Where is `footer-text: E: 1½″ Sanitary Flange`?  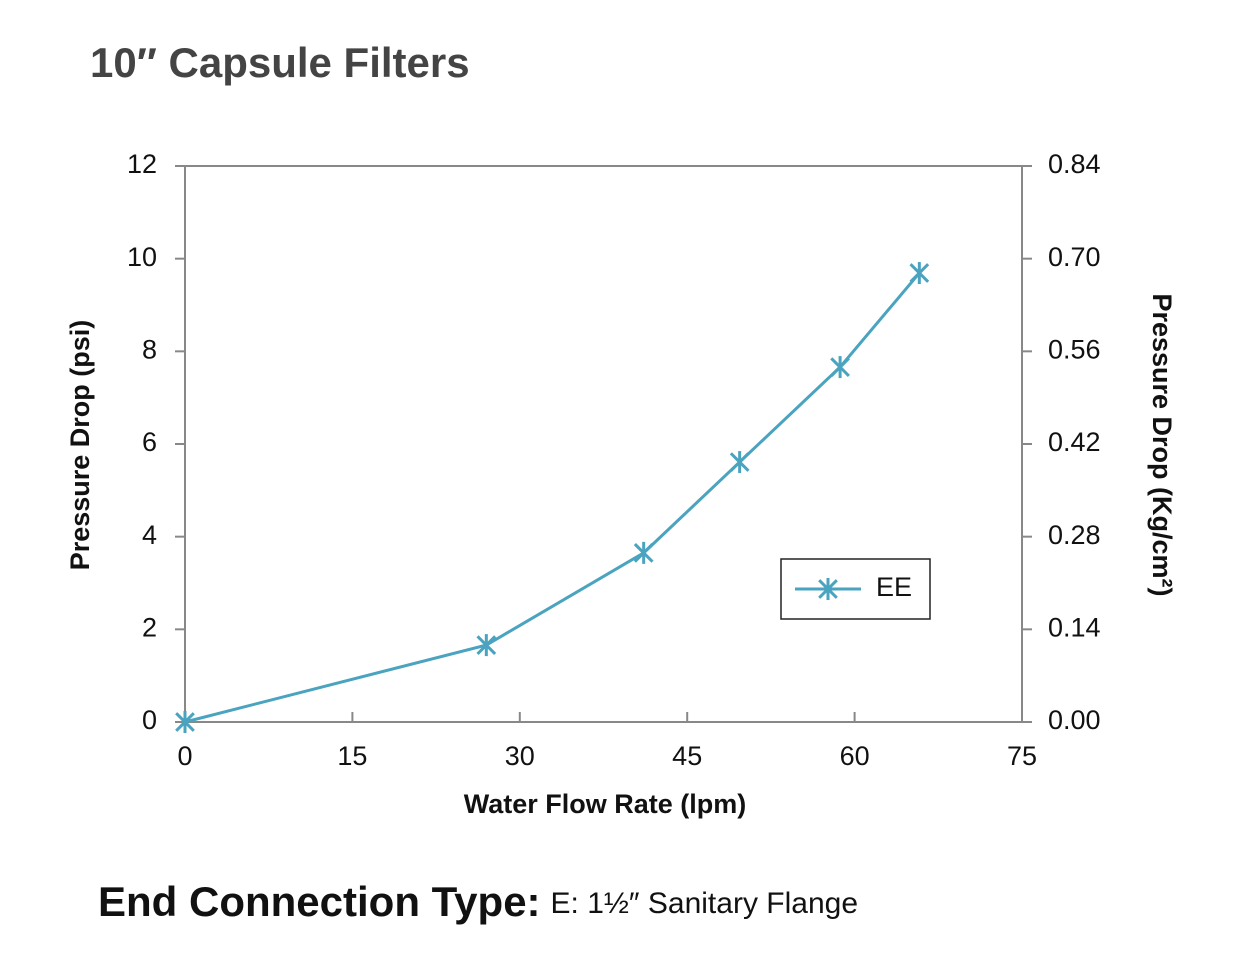
footer-text: E: 1½″ Sanitary Flange is located at coordinates (704, 903).